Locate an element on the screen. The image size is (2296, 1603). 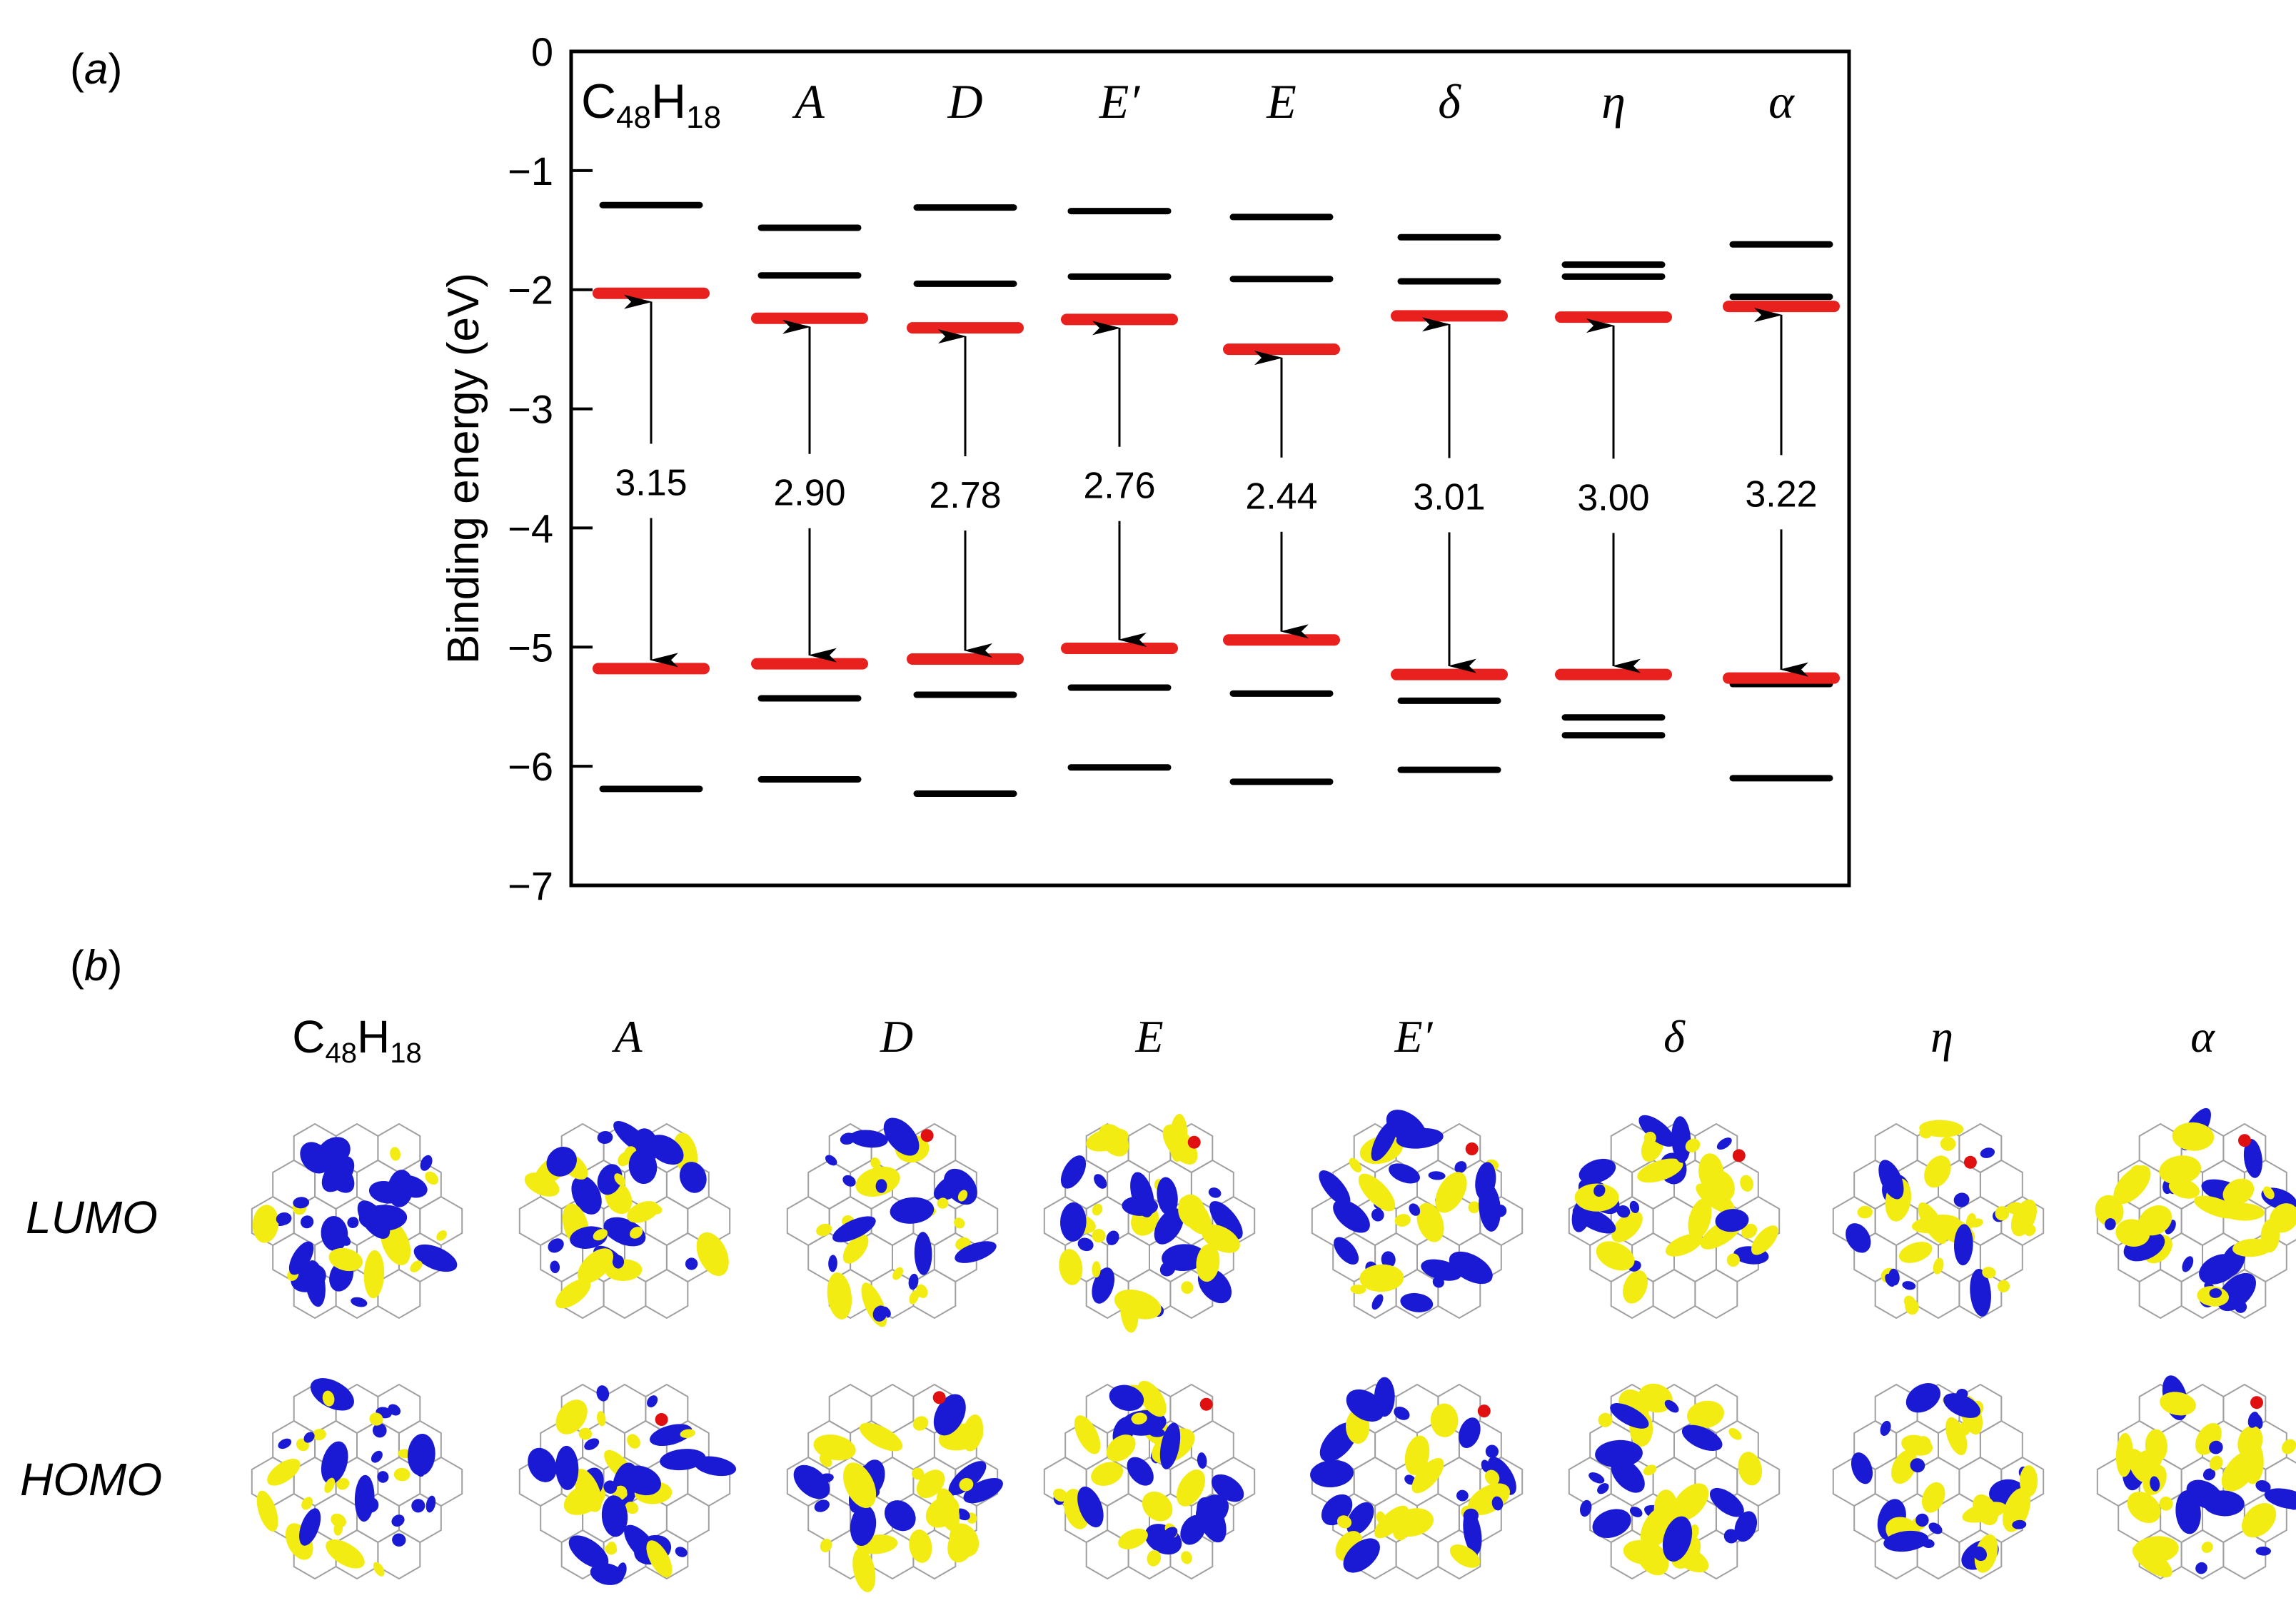
orbital-col-label-d: D is located at coordinates (897, 1036).